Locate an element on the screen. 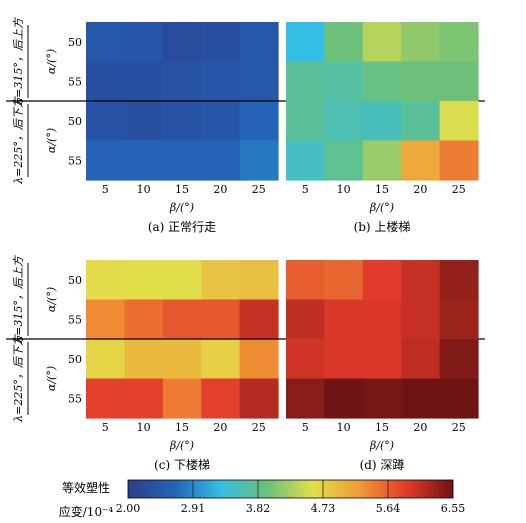  colorbar-tick-label: 5.64 is located at coordinates (388, 508).